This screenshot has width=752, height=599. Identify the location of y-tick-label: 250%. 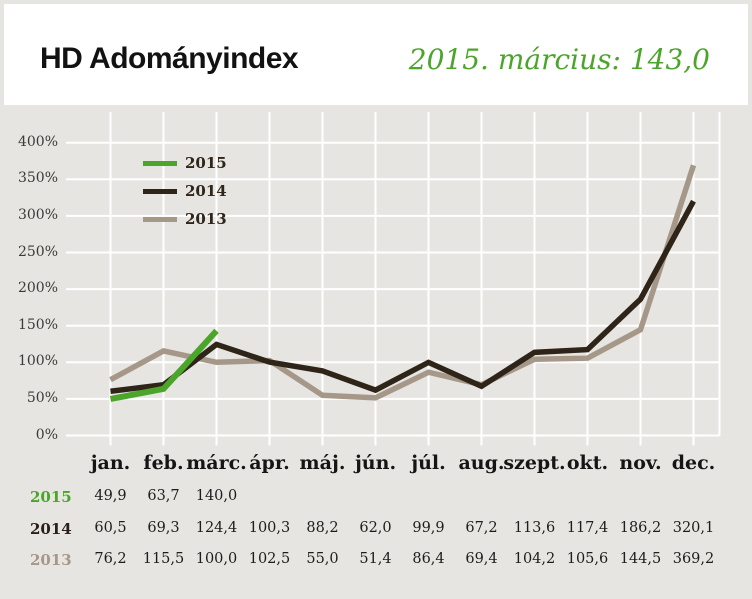
(37, 251).